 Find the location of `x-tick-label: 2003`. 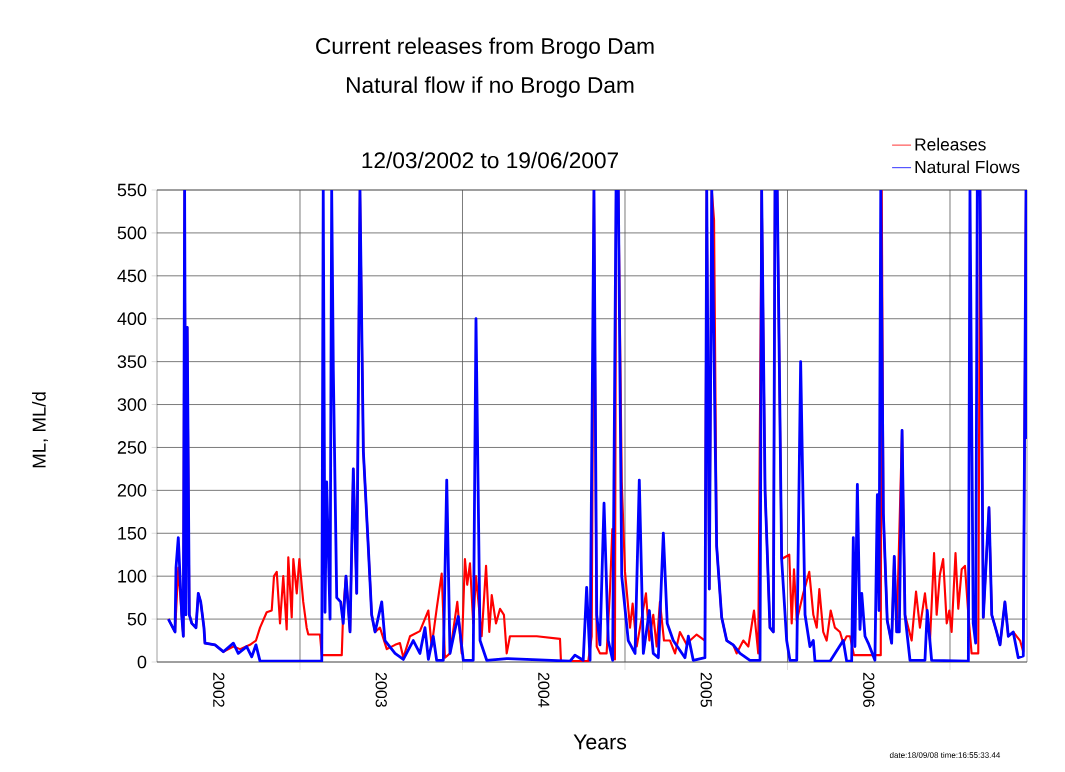

x-tick-label: 2003 is located at coordinates (381, 689).